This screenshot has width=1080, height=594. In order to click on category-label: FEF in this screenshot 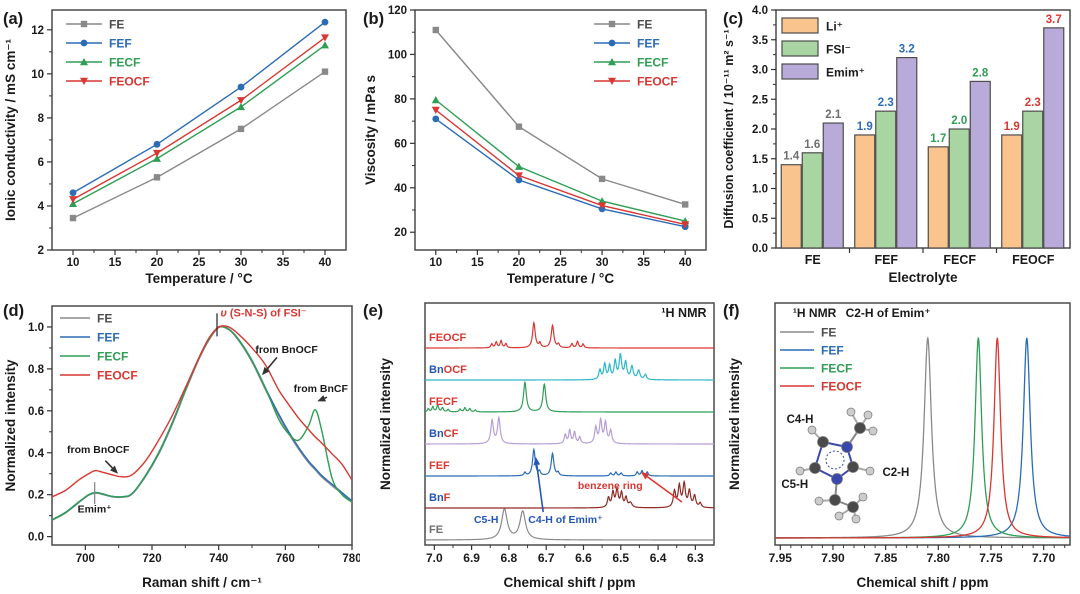, I will do `click(886, 260)`.